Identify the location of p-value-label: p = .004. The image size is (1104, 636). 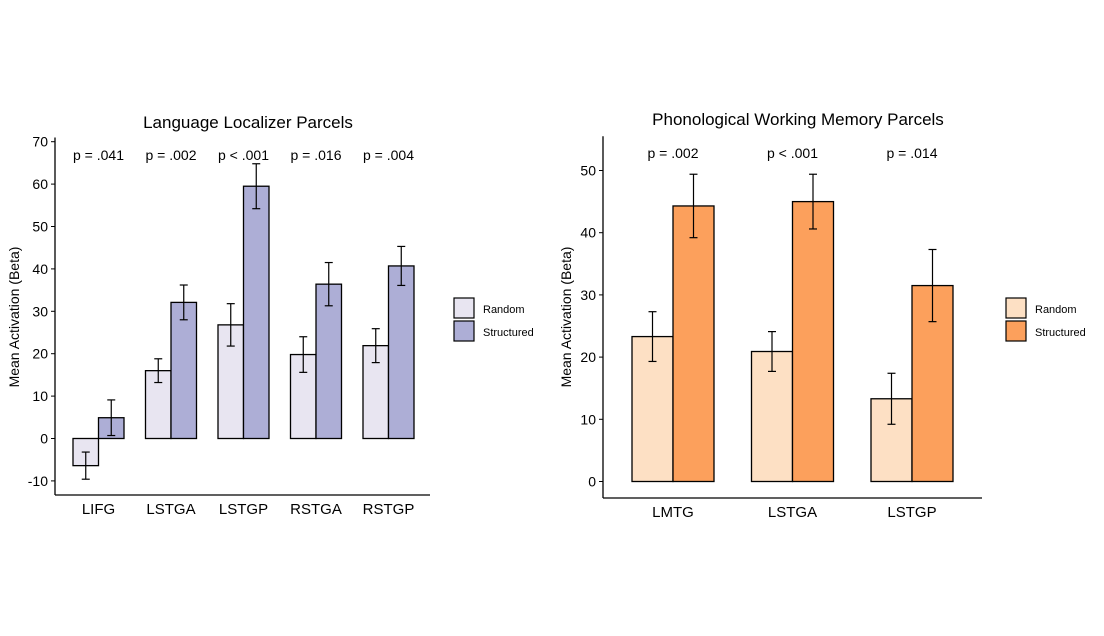
(388, 155).